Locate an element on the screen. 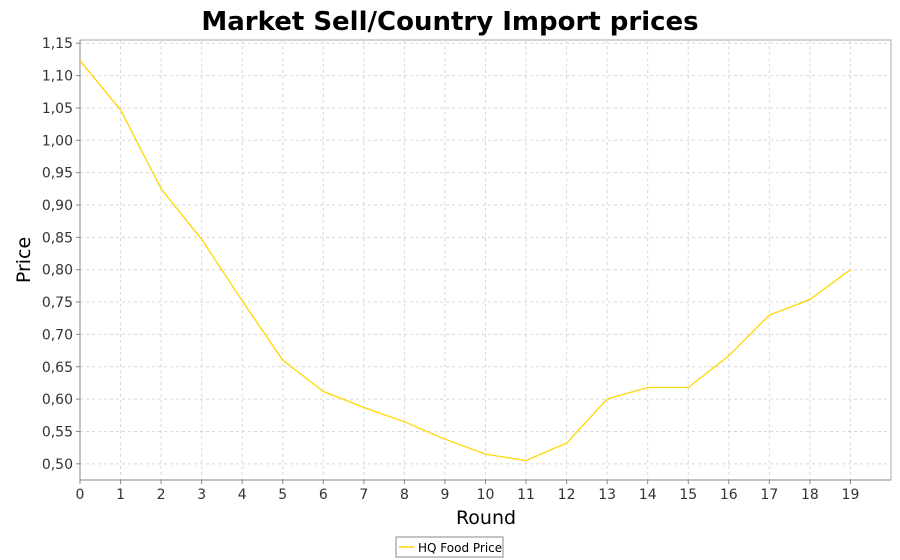 The width and height of the screenshot is (900, 560). x-tick-label: 4 is located at coordinates (242, 495).